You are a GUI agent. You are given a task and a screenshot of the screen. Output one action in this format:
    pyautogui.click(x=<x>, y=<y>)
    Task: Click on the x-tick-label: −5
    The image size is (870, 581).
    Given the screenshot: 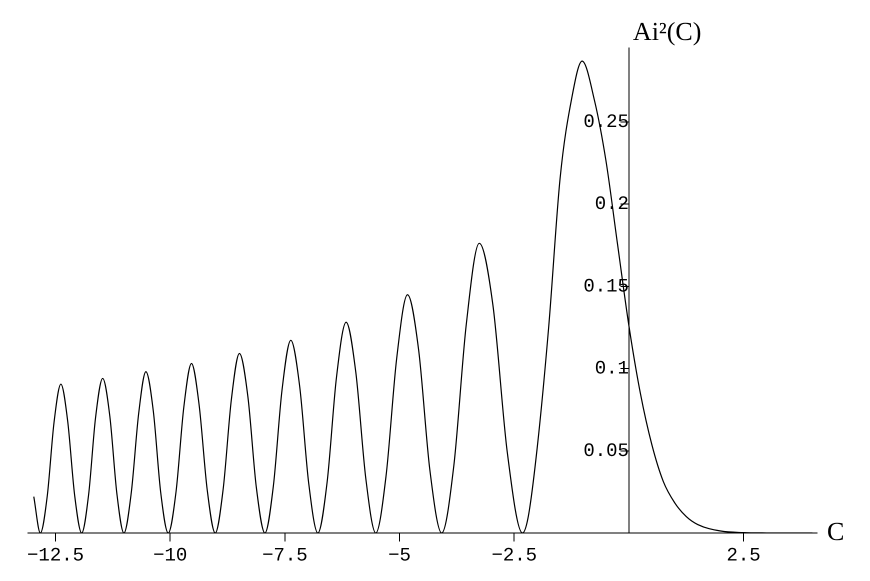 What is the action you would take?
    pyautogui.click(x=399, y=555)
    